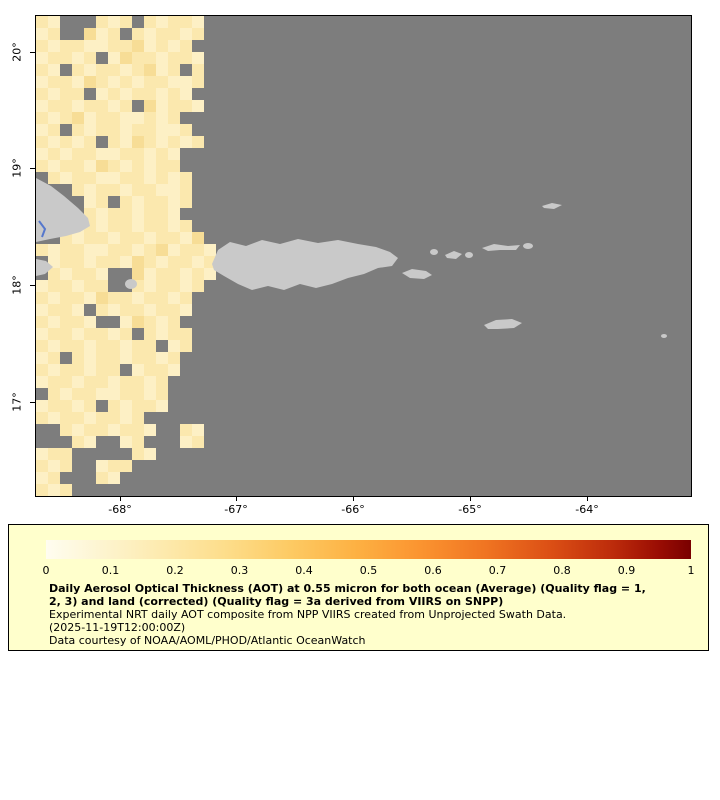 This screenshot has height=800, width=720. I want to click on island-virgin-gorda, so click(528, 246).